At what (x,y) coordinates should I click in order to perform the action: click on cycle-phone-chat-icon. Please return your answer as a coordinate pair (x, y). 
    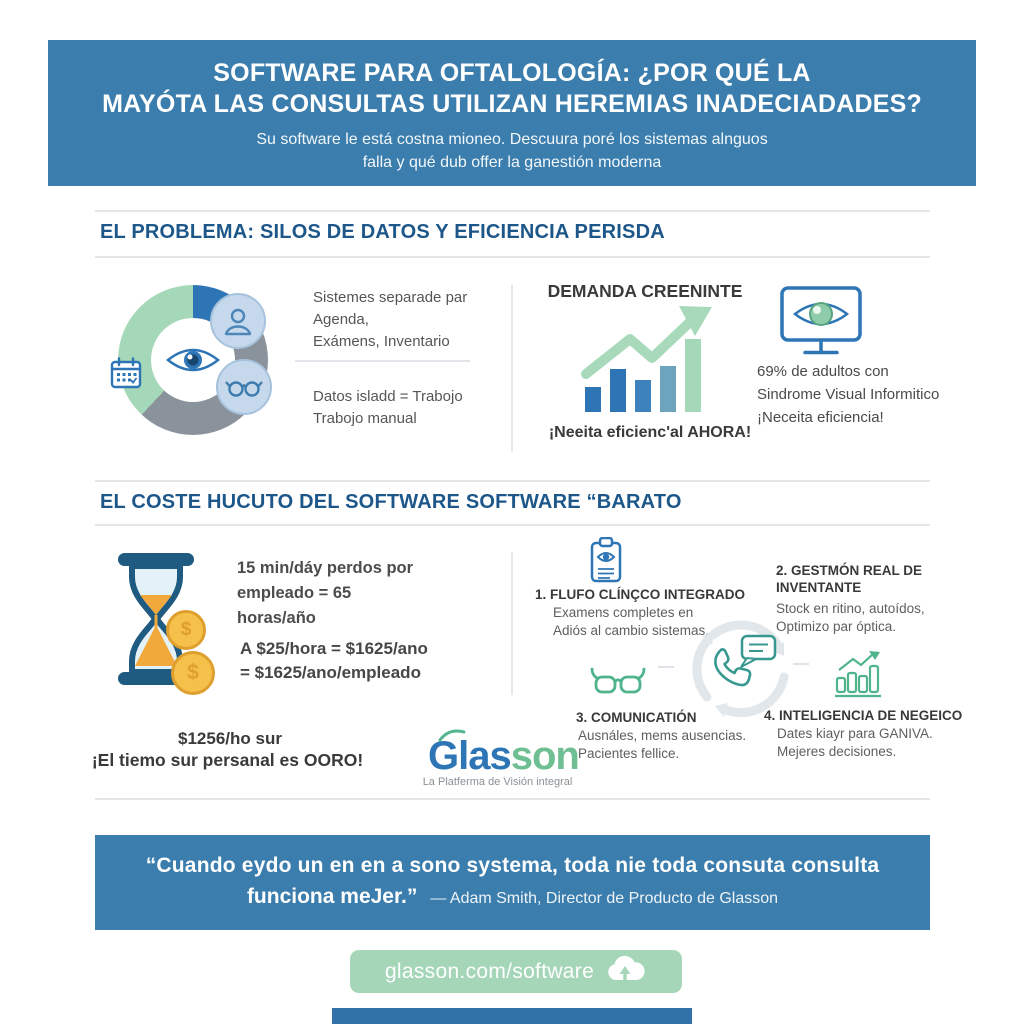
    Looking at the image, I should click on (741, 671).